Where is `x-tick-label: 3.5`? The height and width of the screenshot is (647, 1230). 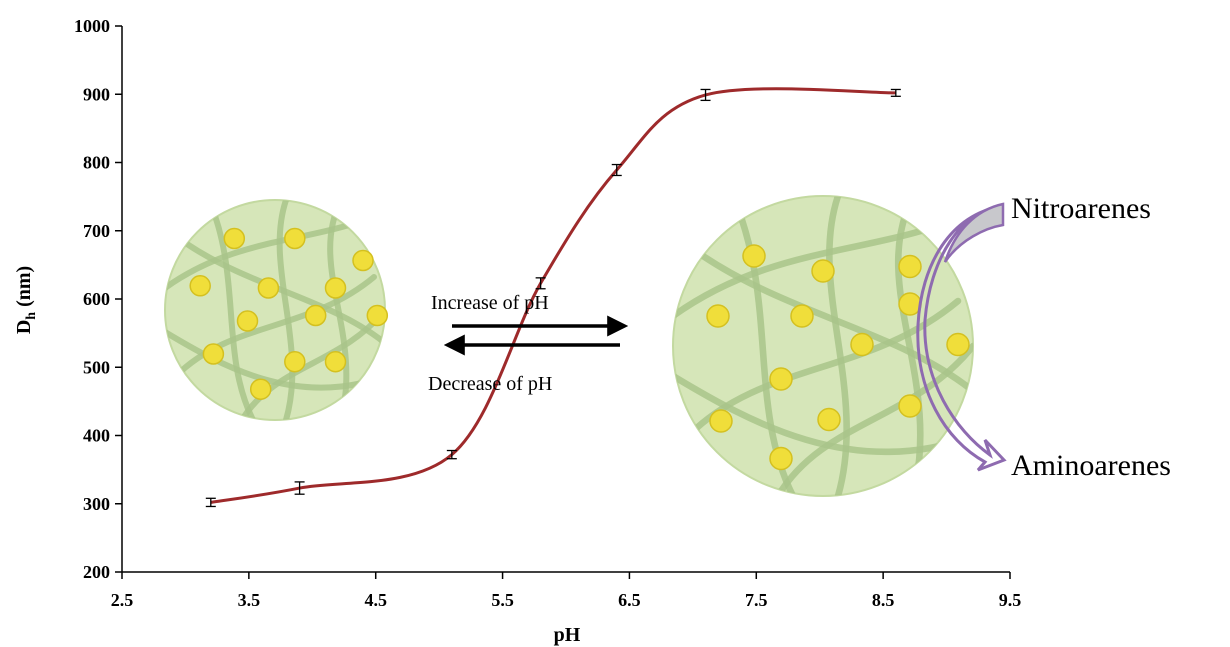
x-tick-label: 3.5 is located at coordinates (249, 600).